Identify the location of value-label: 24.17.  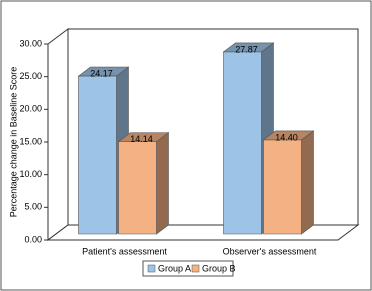
(101, 73).